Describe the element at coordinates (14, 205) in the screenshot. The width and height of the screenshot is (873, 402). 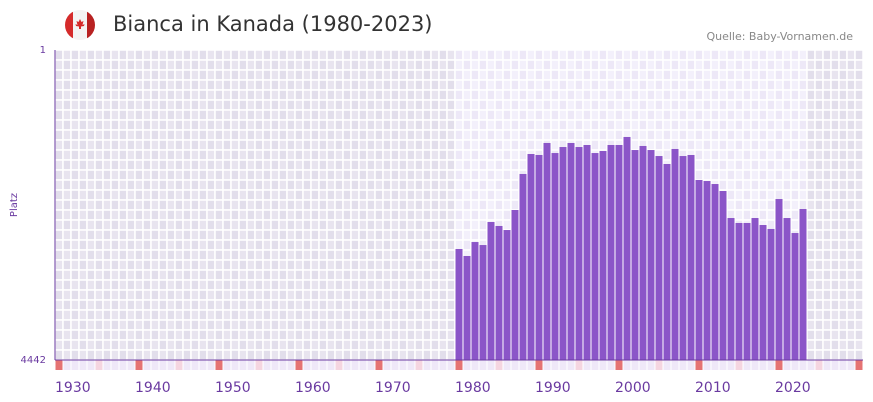
I see `y-axis-label: Platz` at that location.